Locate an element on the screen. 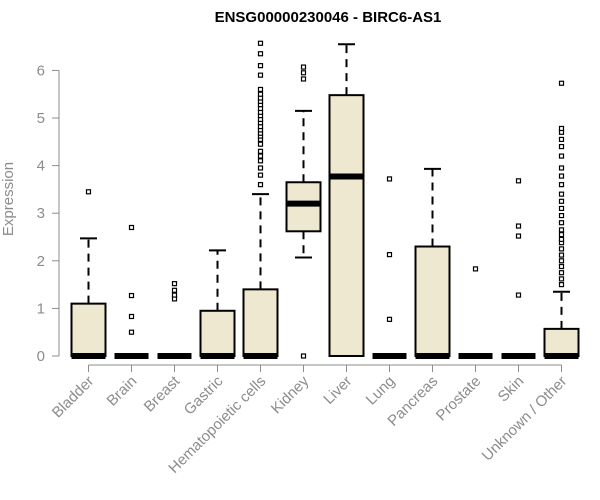 The image size is (600, 500). y-tick-label: 1 is located at coordinates (41, 308).